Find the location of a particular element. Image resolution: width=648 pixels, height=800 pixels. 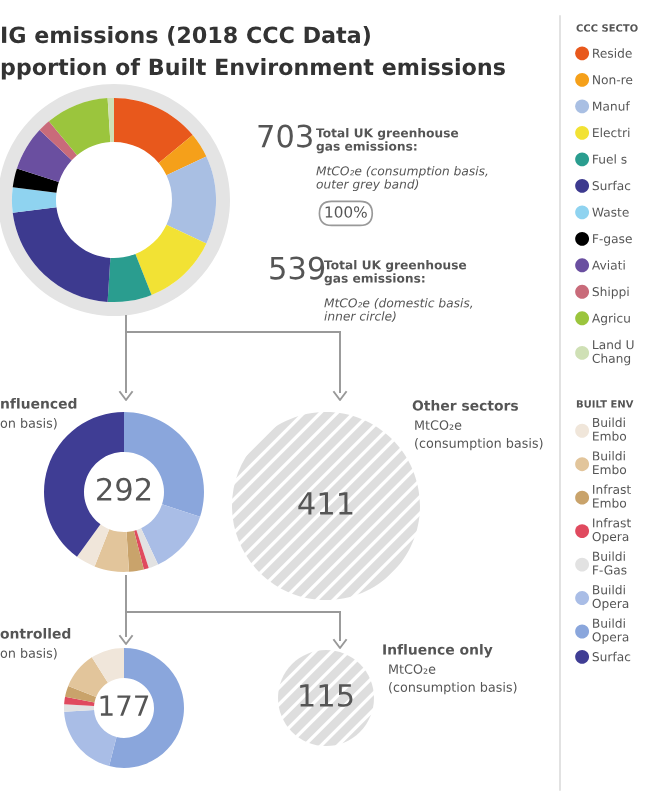

text: 292 is located at coordinates (124, 489).